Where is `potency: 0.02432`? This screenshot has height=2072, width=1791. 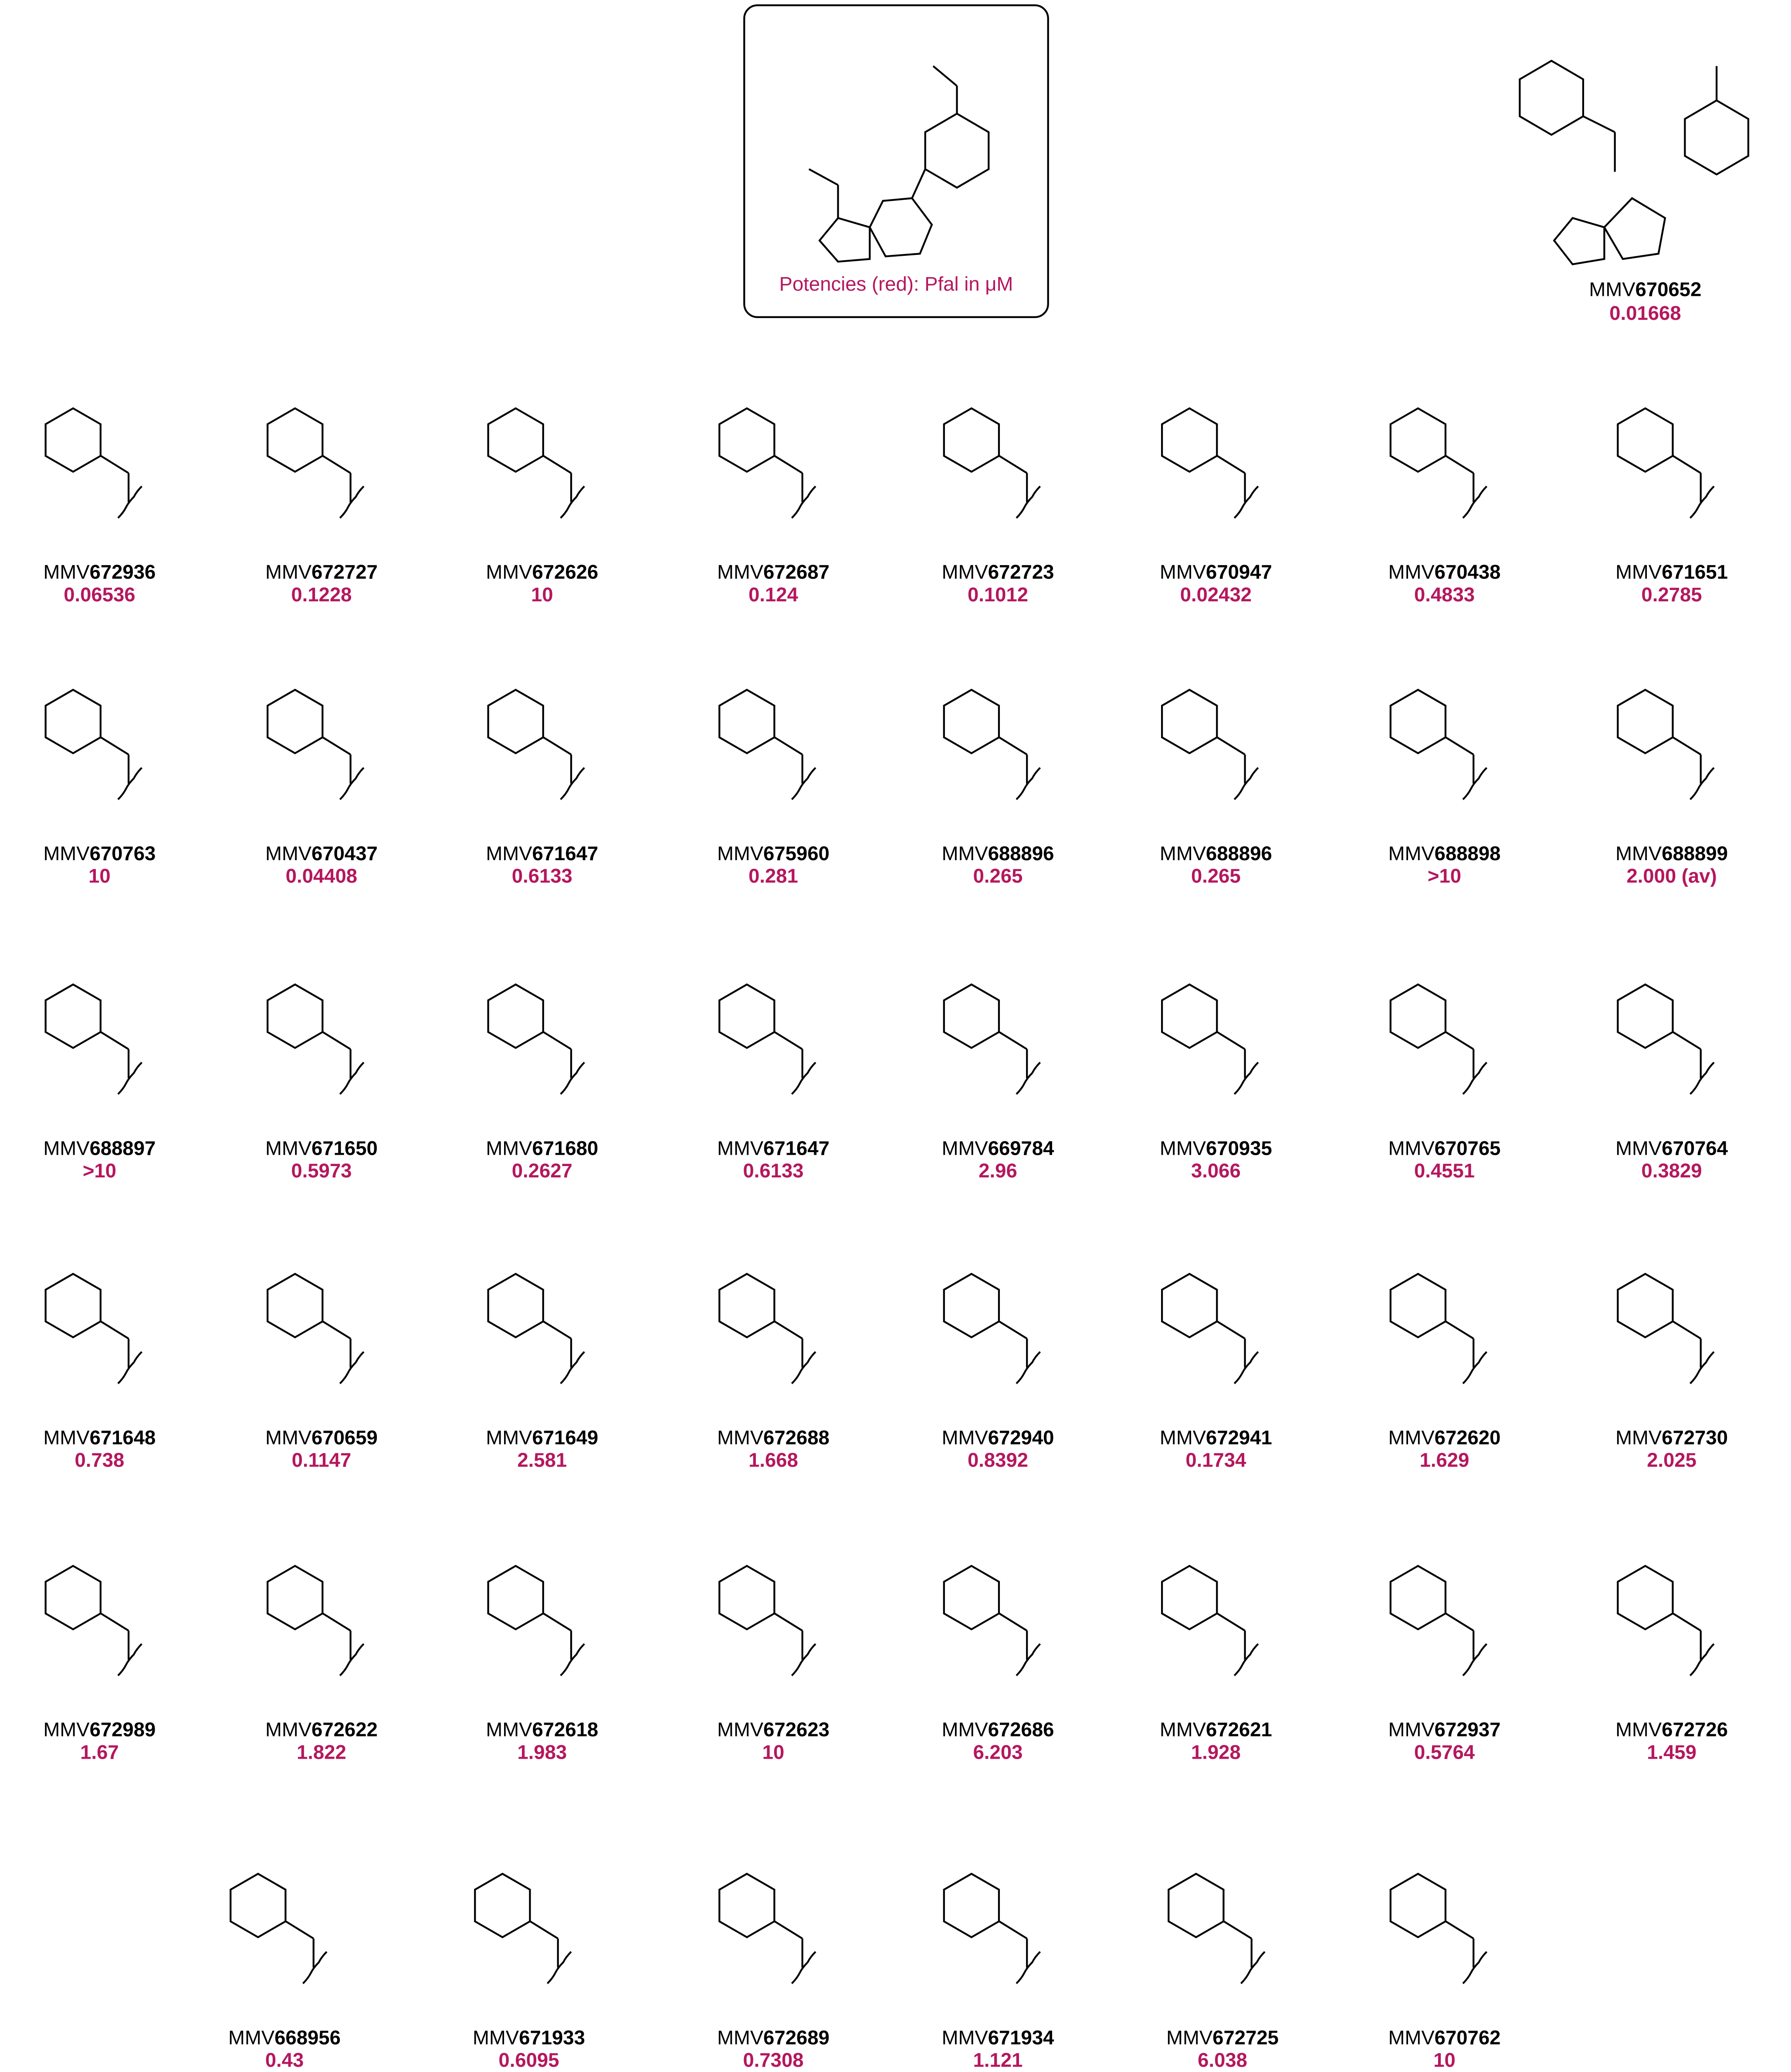 potency: 0.02432 is located at coordinates (1216, 594).